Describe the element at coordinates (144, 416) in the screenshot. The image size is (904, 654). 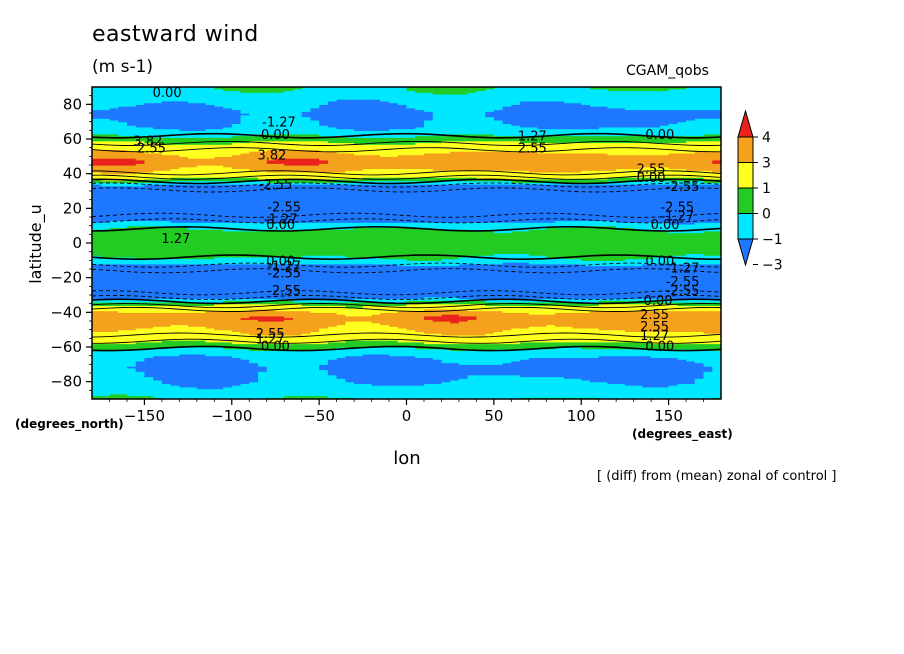
I see `x-tick-label: −150` at that location.